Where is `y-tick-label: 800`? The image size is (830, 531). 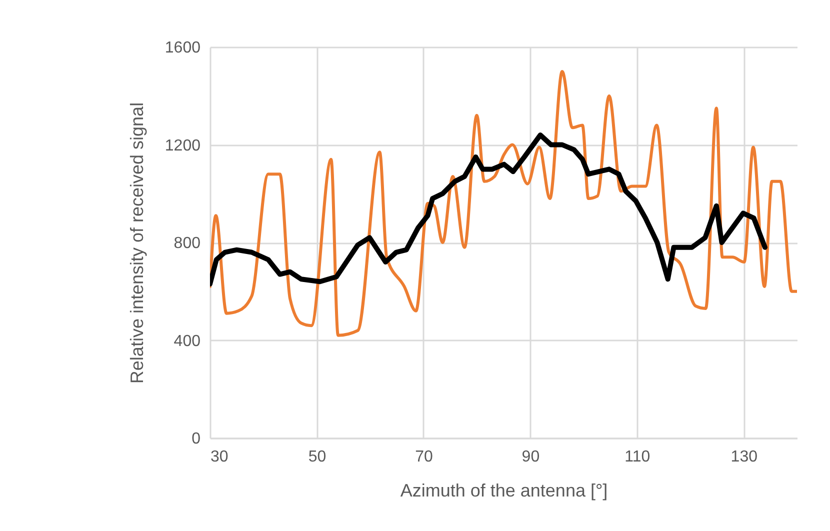 y-tick-label: 800 is located at coordinates (187, 243).